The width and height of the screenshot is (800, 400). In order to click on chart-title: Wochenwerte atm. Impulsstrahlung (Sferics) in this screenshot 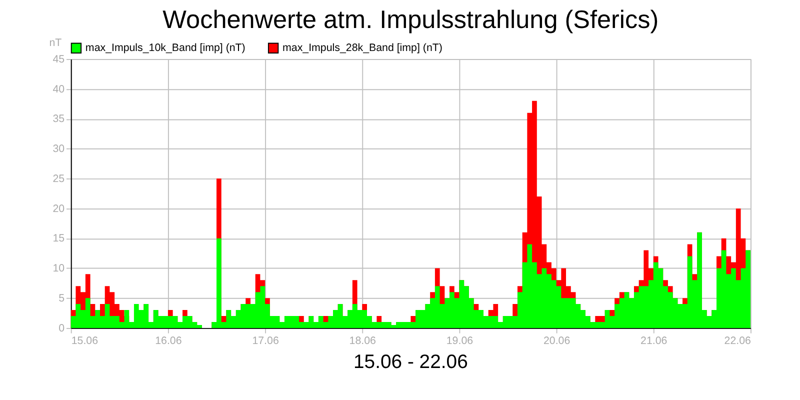, I will do `click(410, 20)`.